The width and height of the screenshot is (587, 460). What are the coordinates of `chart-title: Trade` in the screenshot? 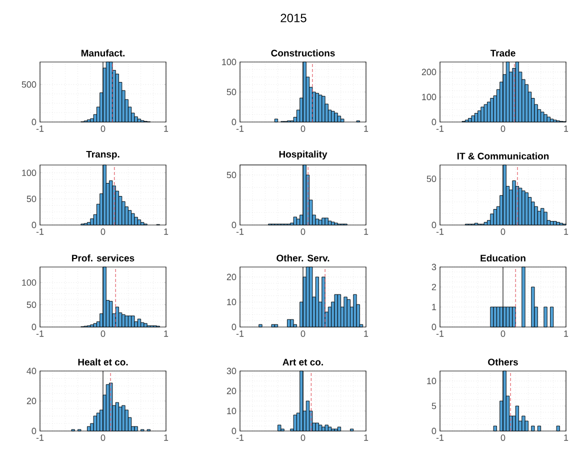 It's located at (503, 52).